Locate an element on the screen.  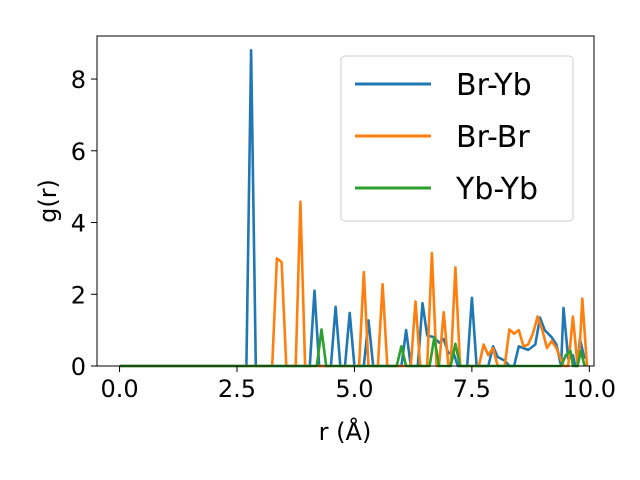
x-axis-ticks: 0.0 2.5 5.0 7.5 10.0 is located at coordinates (358, 384).